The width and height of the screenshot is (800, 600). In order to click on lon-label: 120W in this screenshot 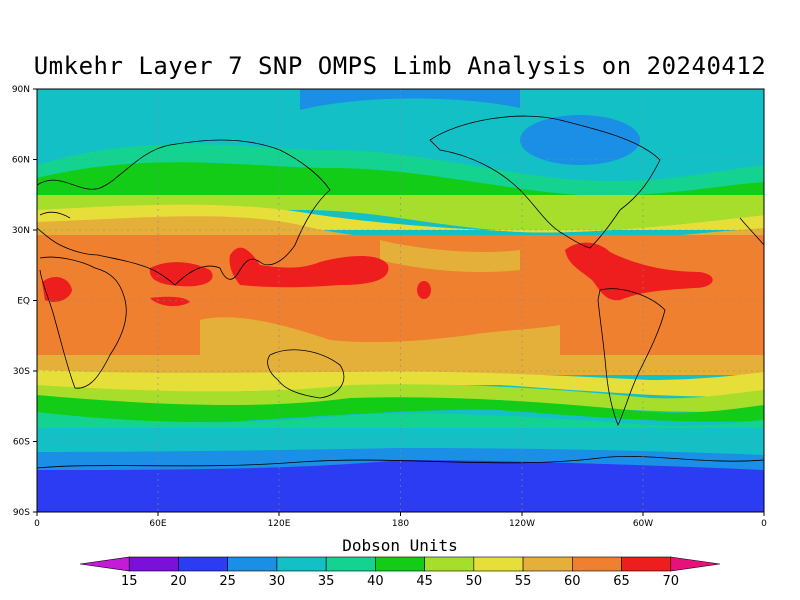, I will do `click(522, 524)`.